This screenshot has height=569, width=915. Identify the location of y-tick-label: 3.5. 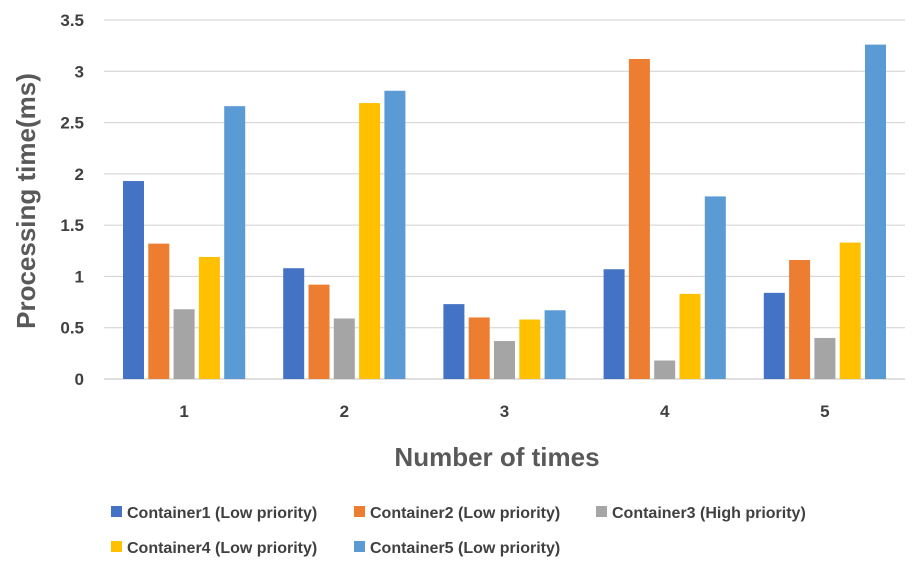
(72, 20).